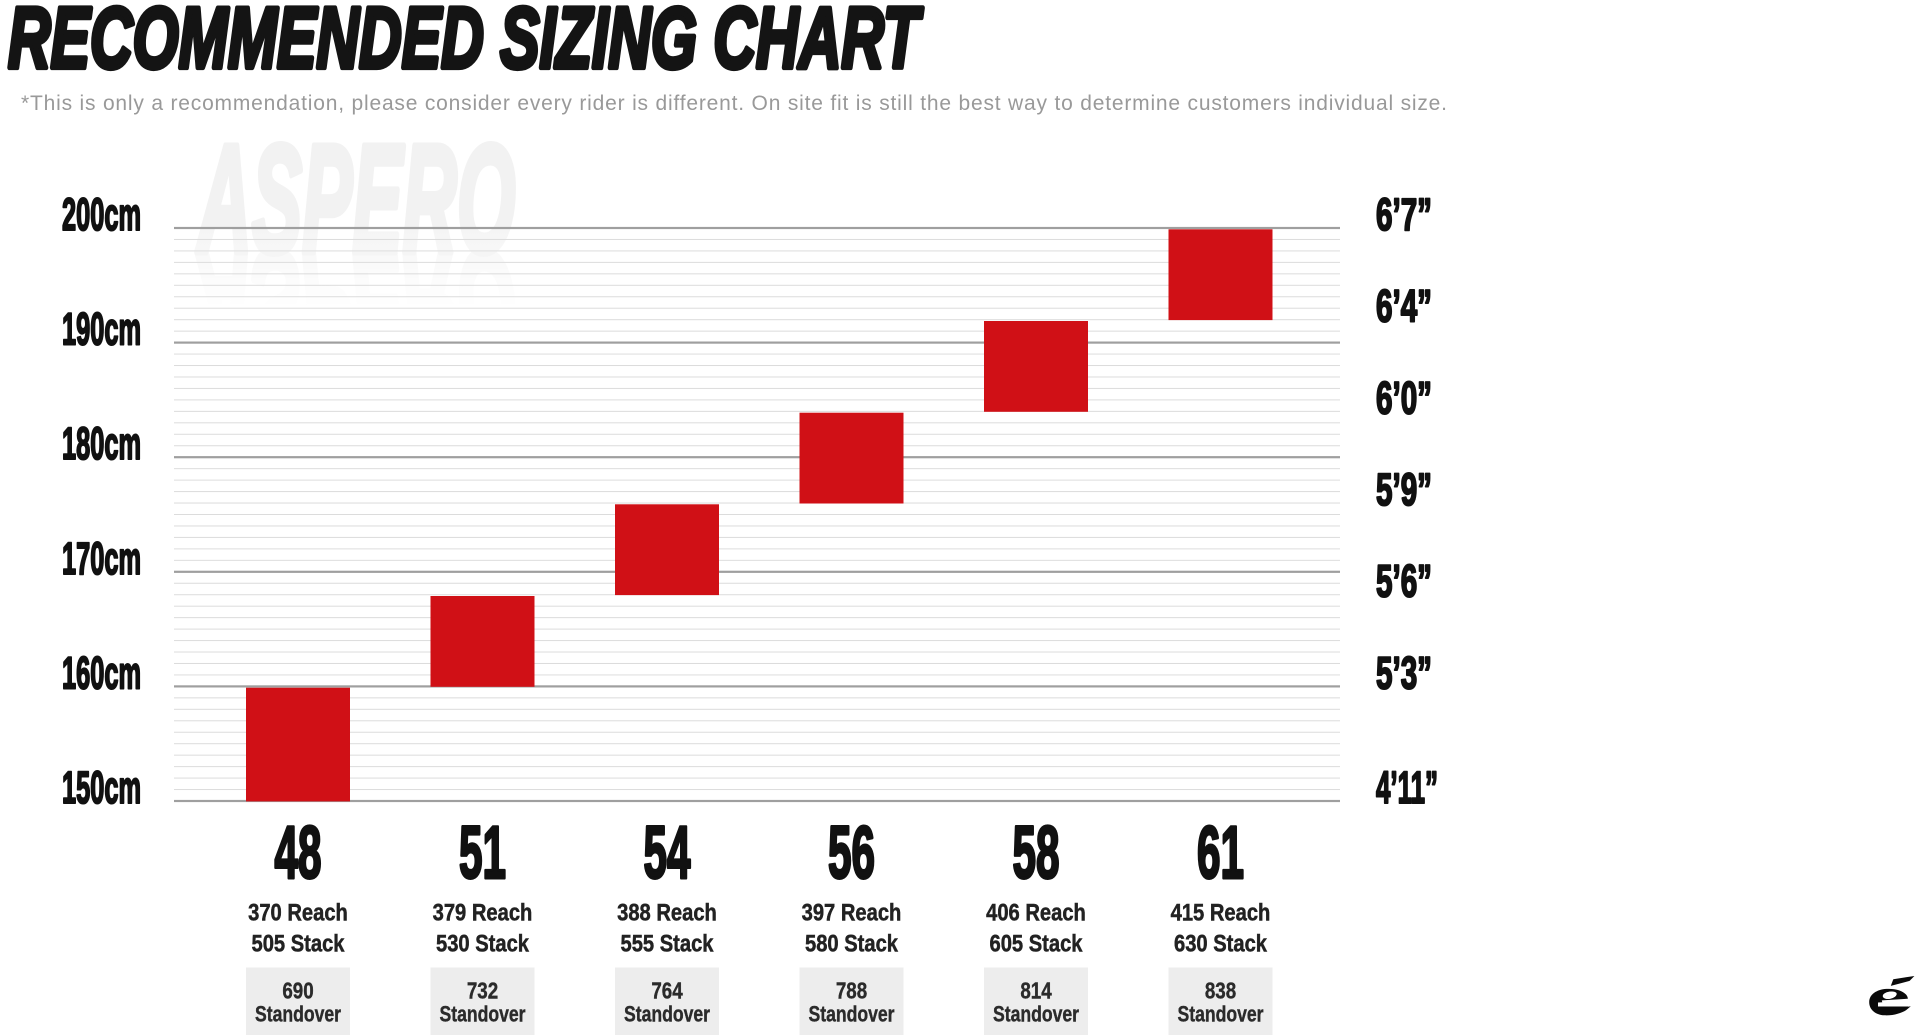  Describe the element at coordinates (1404, 581) in the screenshot. I see `svg-text: 5’6”` at that location.